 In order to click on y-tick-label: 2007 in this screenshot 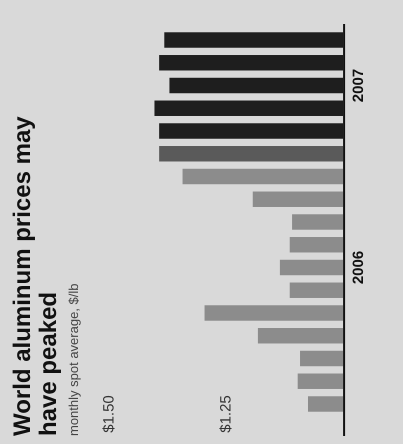, I will do `click(359, 85)`.